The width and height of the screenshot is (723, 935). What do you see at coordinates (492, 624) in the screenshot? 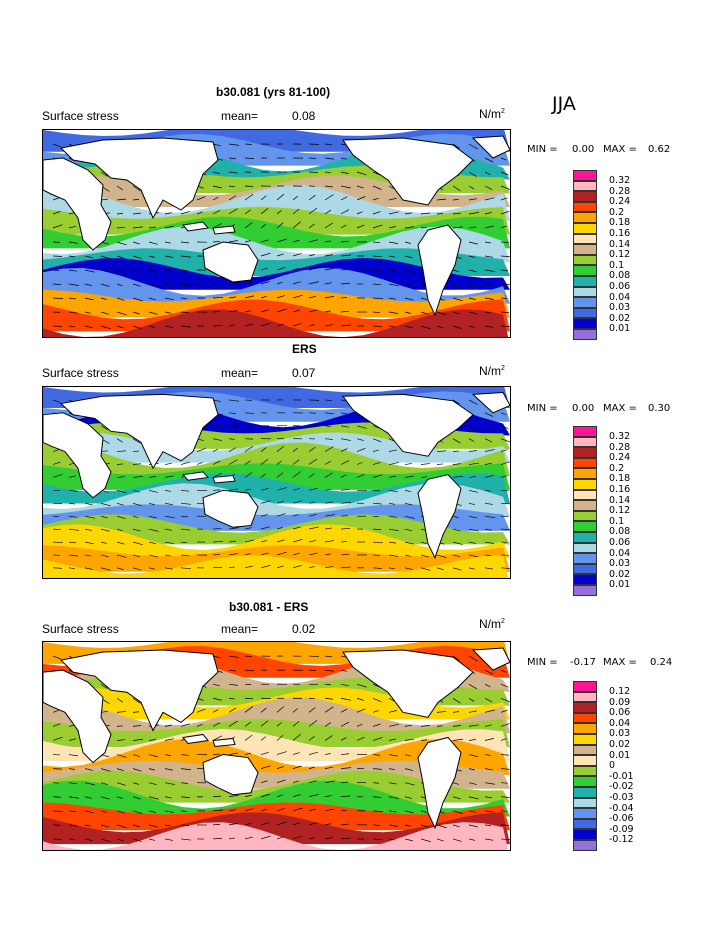
I see `panel-3-units: N/m2` at bounding box center [492, 624].